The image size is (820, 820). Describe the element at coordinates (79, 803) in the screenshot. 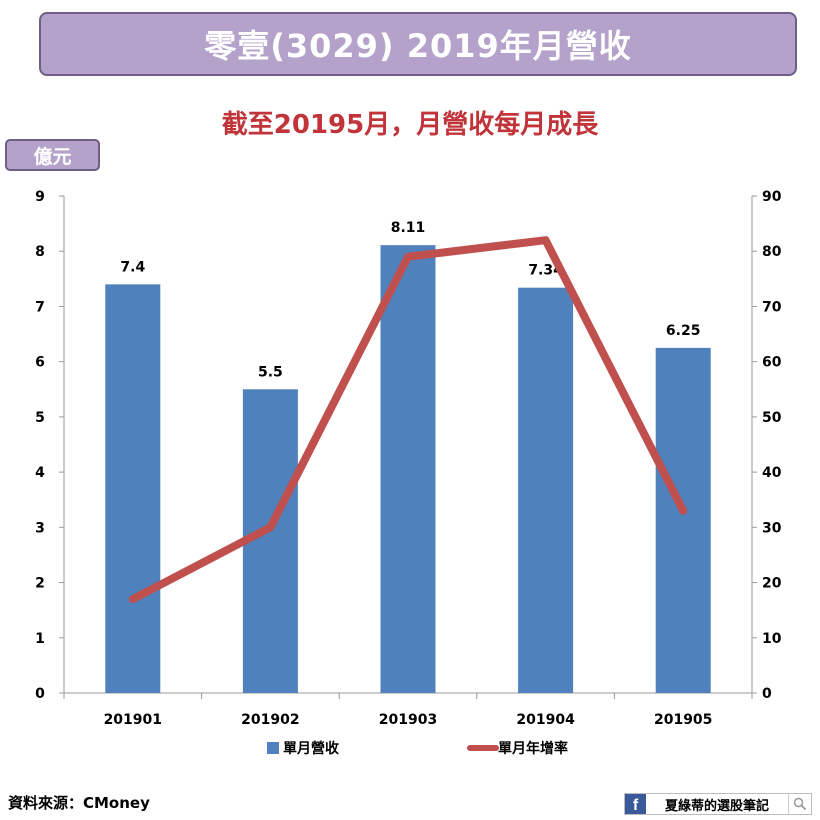

I see `source-note: 資料來源：CMoney` at that location.